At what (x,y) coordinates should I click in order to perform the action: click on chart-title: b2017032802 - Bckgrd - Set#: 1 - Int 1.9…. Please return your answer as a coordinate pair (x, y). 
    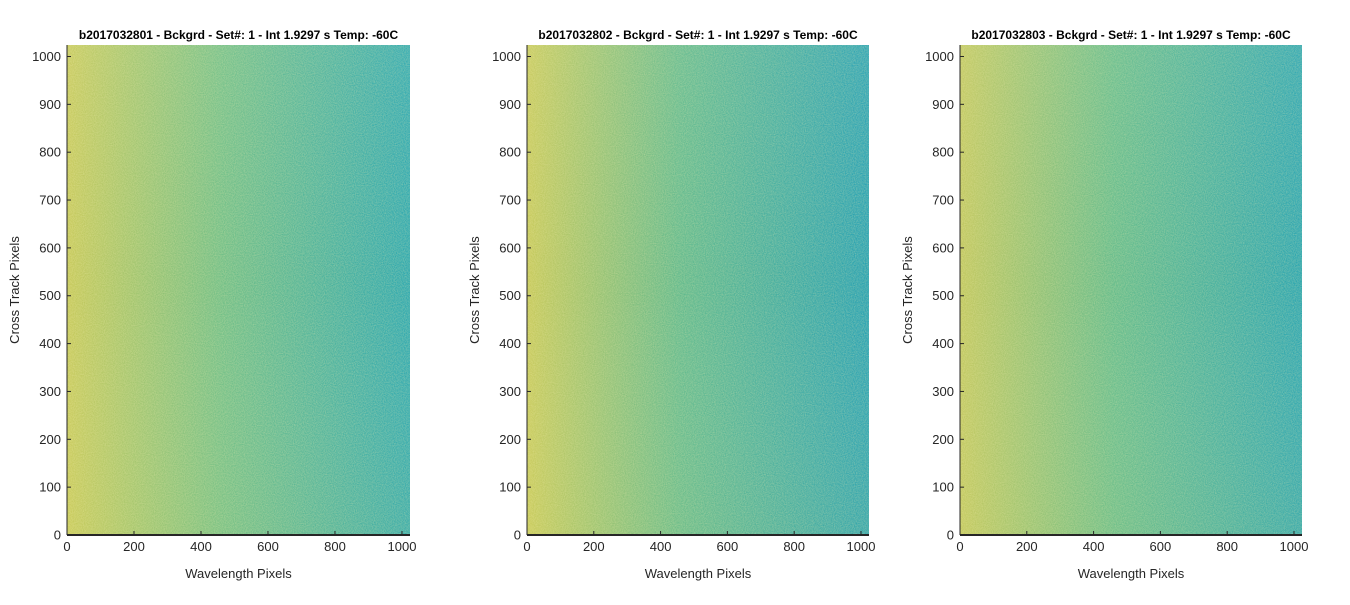
    Looking at the image, I should click on (698, 35).